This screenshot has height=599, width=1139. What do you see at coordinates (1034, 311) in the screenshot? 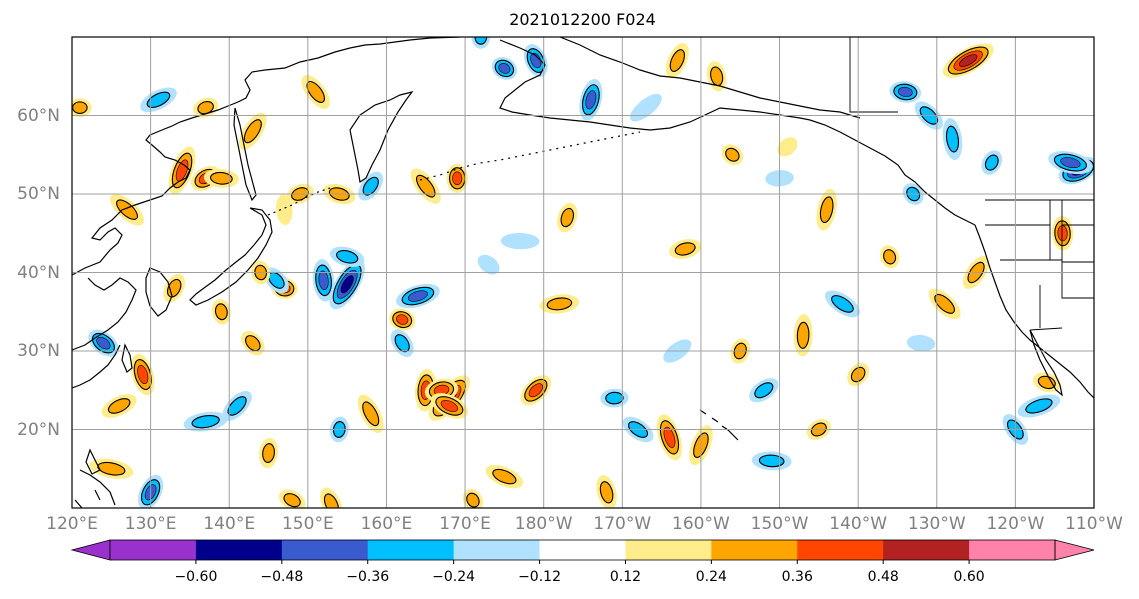
I see `coastline-north-america` at bounding box center [1034, 311].